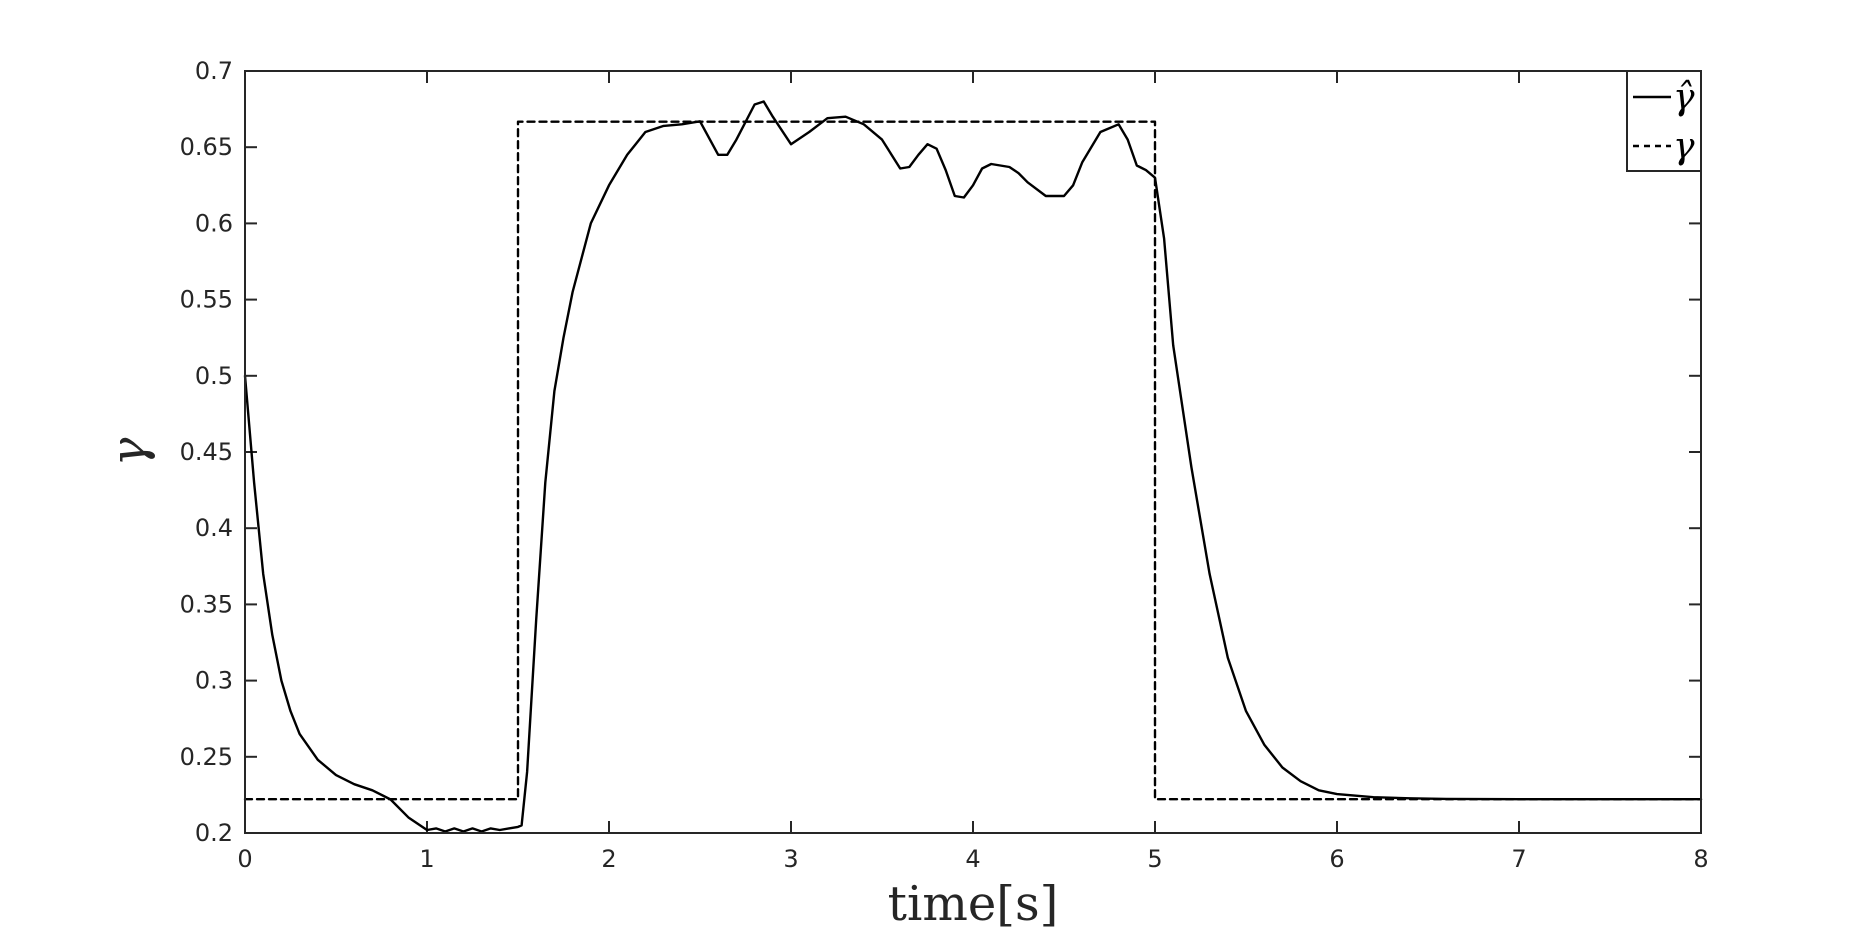 The width and height of the screenshot is (1853, 927). Describe the element at coordinates (972, 859) in the screenshot. I see `x-tick-label: 4` at that location.